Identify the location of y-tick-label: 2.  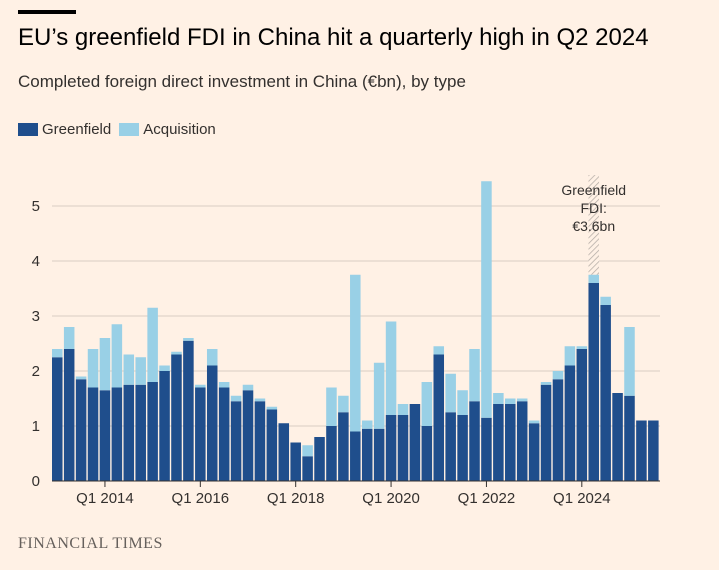
(36, 371).